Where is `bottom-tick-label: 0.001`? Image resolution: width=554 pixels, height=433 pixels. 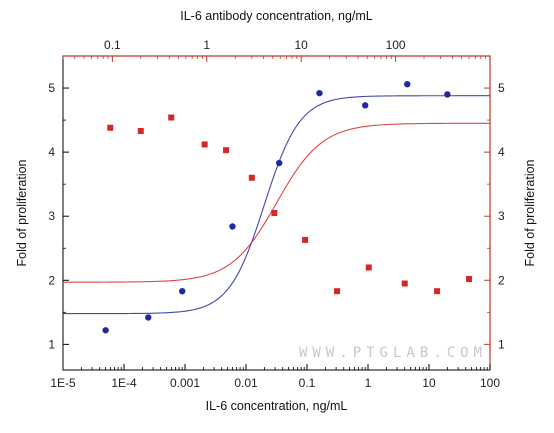
bottom-tick-label: 0.001 is located at coordinates (185, 383).